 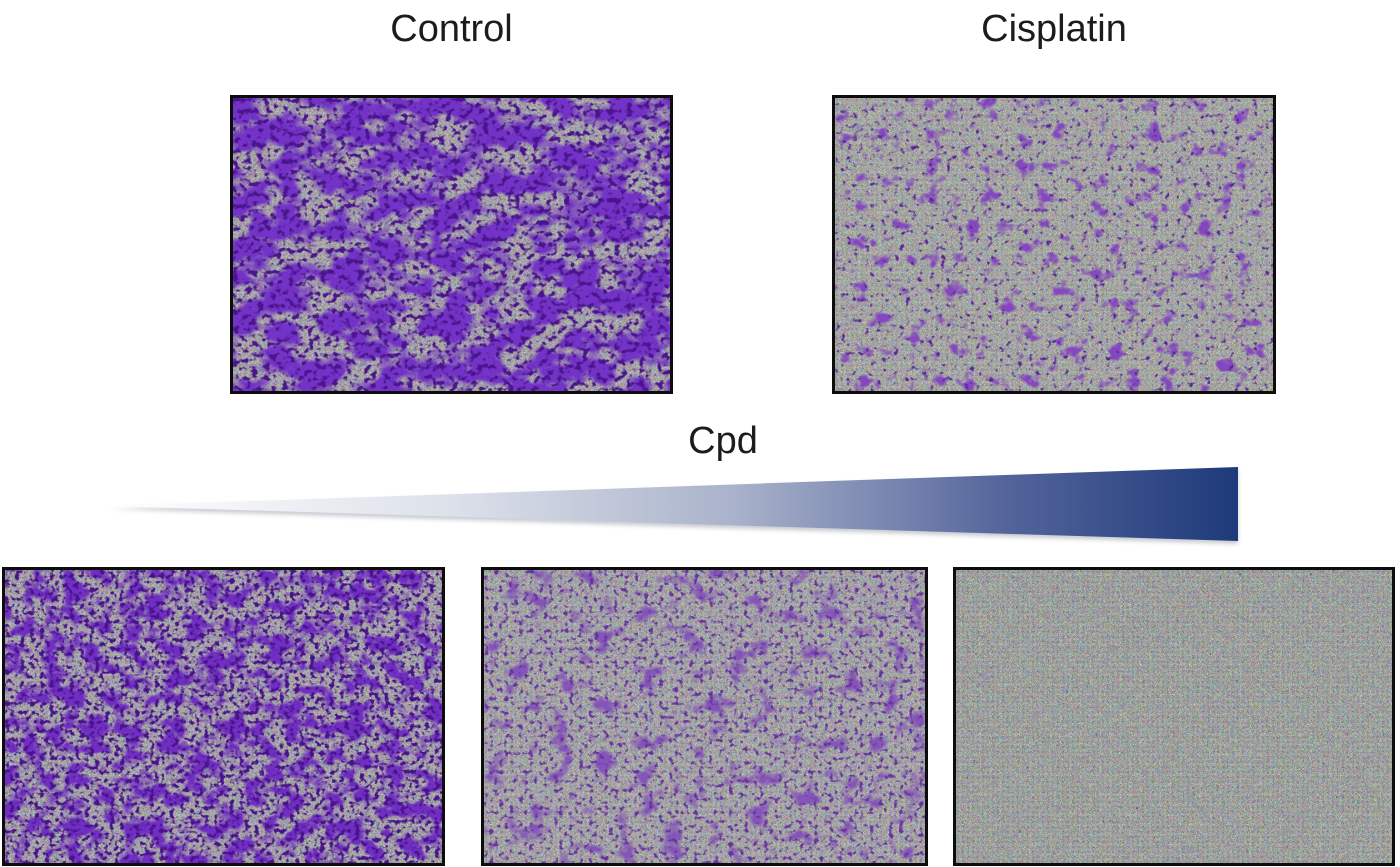 I want to click on cisplatin-label: Cisplatin, so click(x=1054, y=29).